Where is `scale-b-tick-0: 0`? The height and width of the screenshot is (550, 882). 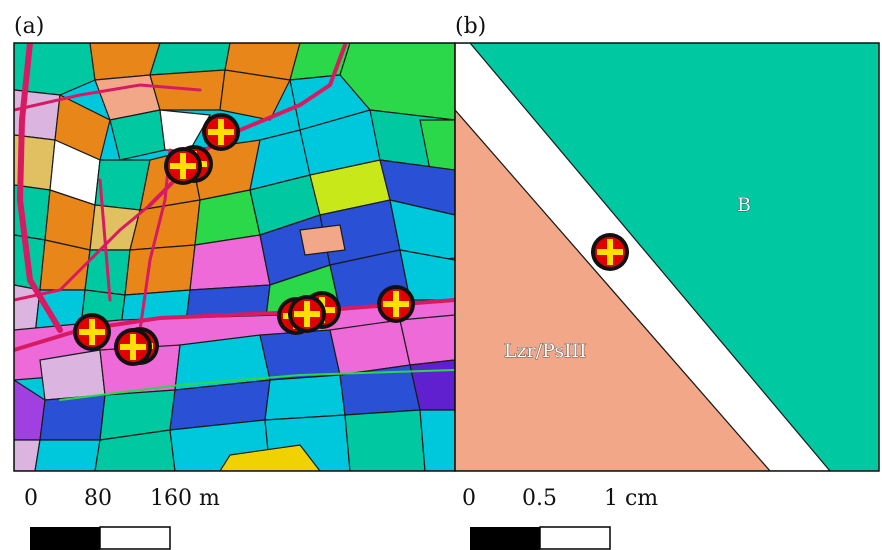
scale-b-tick-0: 0 is located at coordinates (469, 498).